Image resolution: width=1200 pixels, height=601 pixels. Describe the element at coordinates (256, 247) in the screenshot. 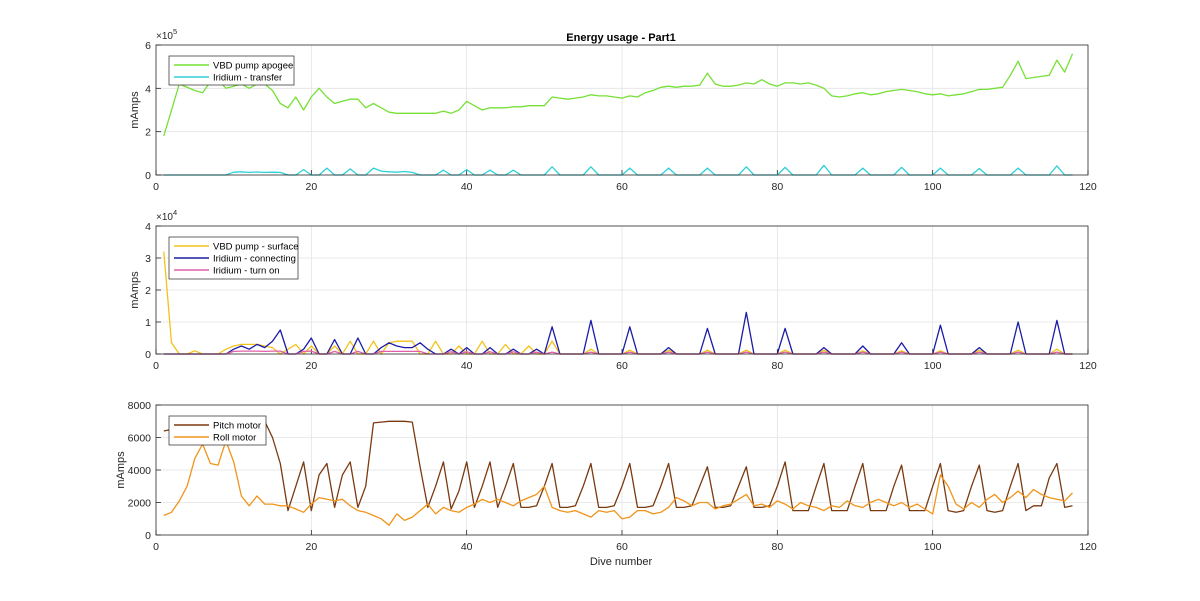

I see `legend-label-vbd-pump-surface: VBD pump - surface` at that location.